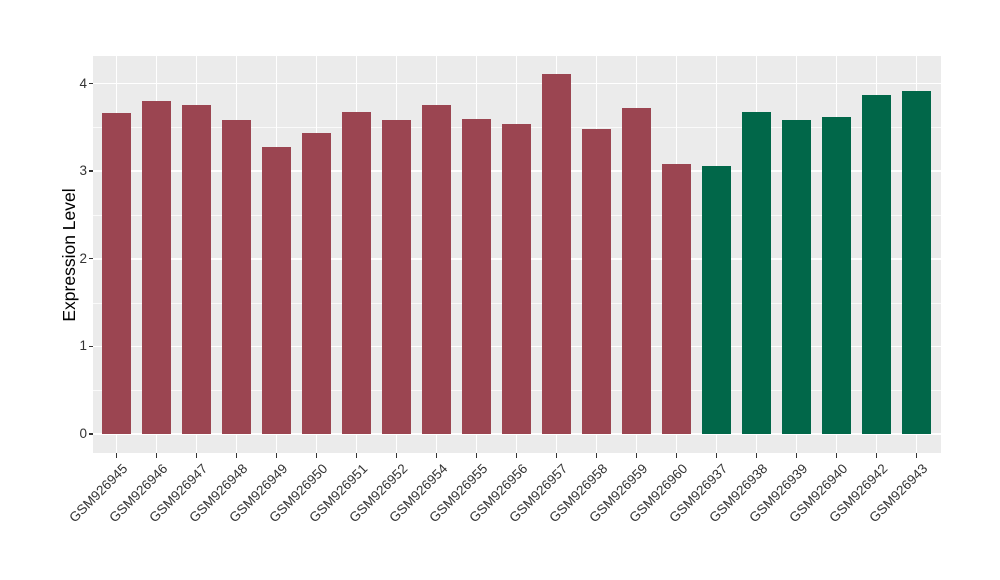  I want to click on x-tick-mark-GSM926937, so click(717, 455).